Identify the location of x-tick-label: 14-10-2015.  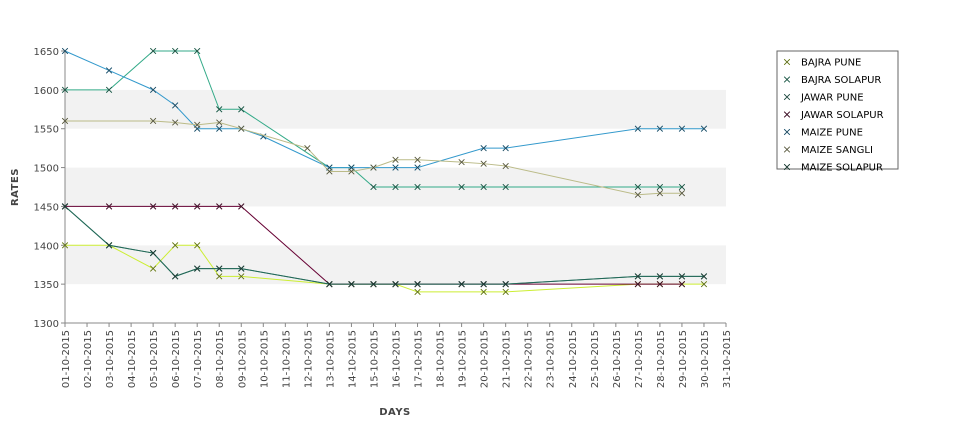
(352, 359).